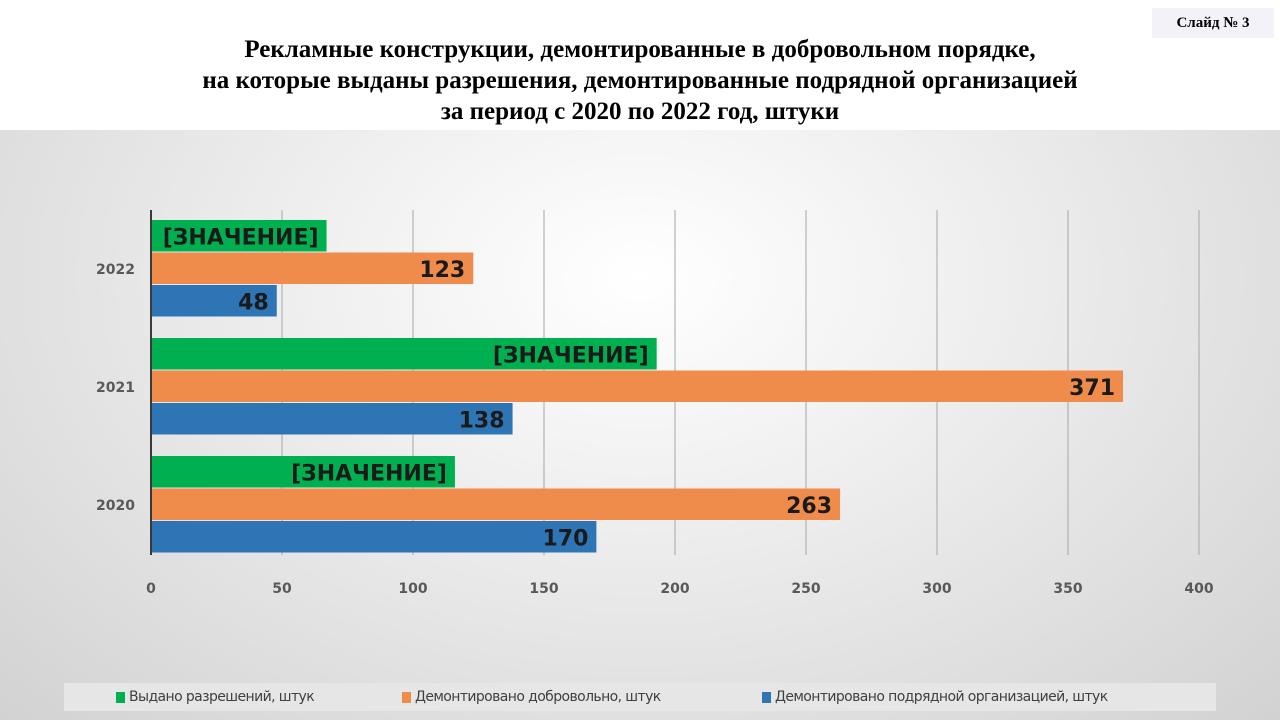  I want to click on x-tick-label: 300, so click(936, 589).